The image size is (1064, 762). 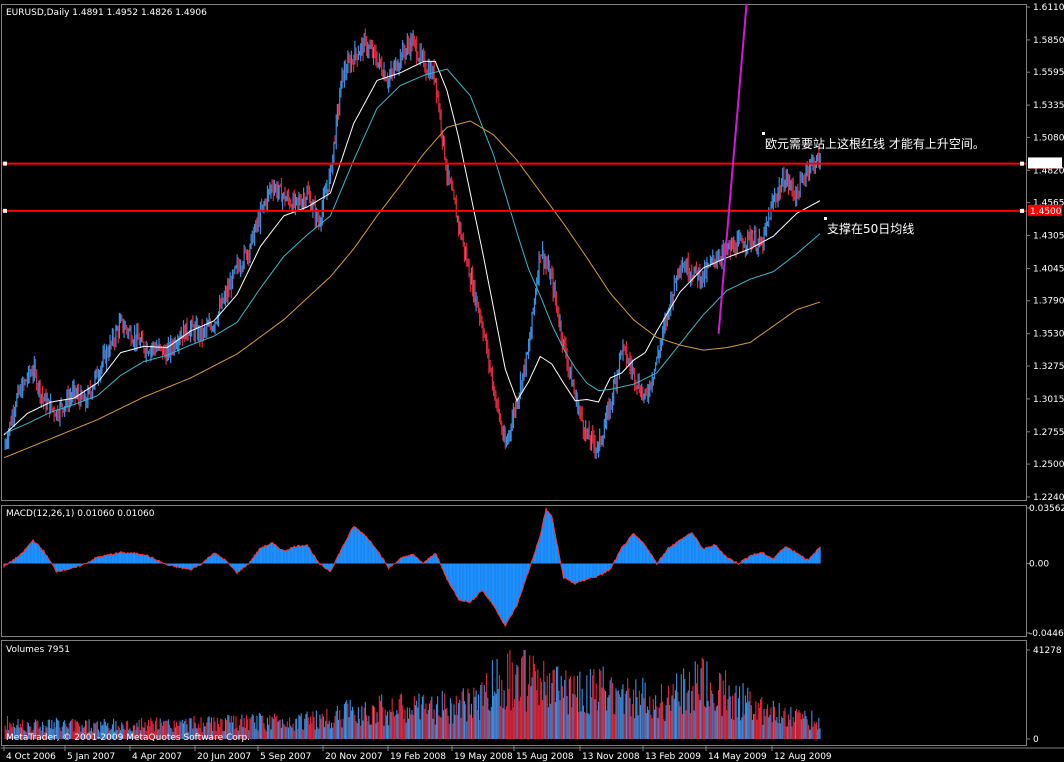 What do you see at coordinates (38, 650) in the screenshot?
I see `volume-panel-title: Volumes 7951` at bounding box center [38, 650].